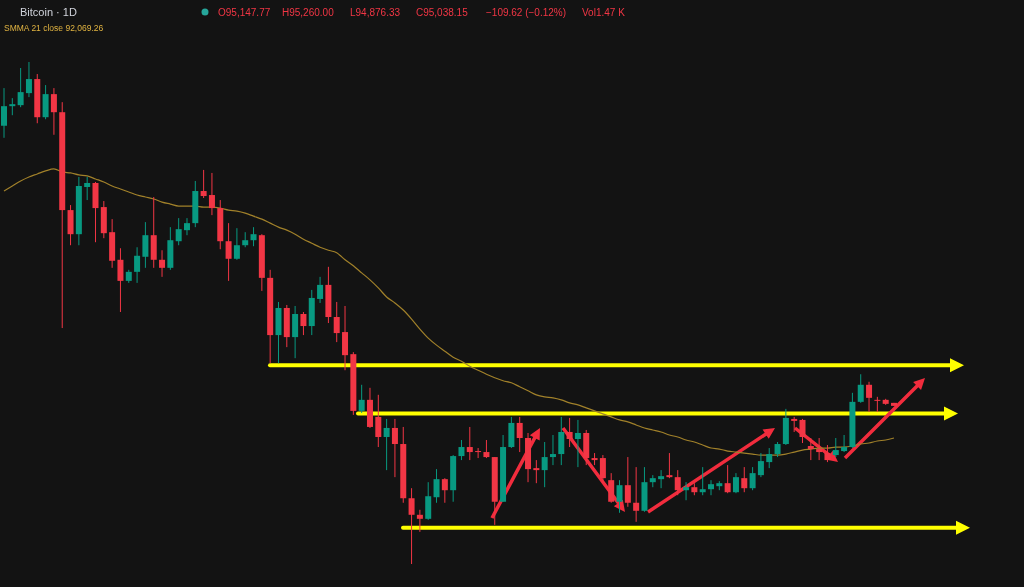  What do you see at coordinates (244, 12) in the screenshot?
I see `text: O95,147.77` at bounding box center [244, 12].